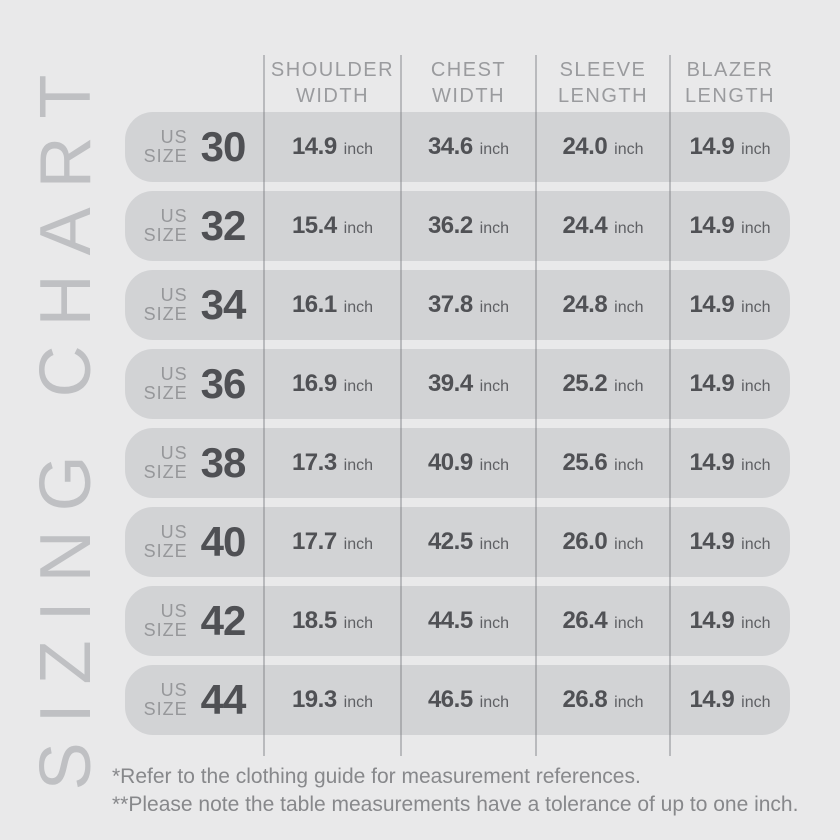  I want to click on measurement-value: 19.3, so click(314, 699).